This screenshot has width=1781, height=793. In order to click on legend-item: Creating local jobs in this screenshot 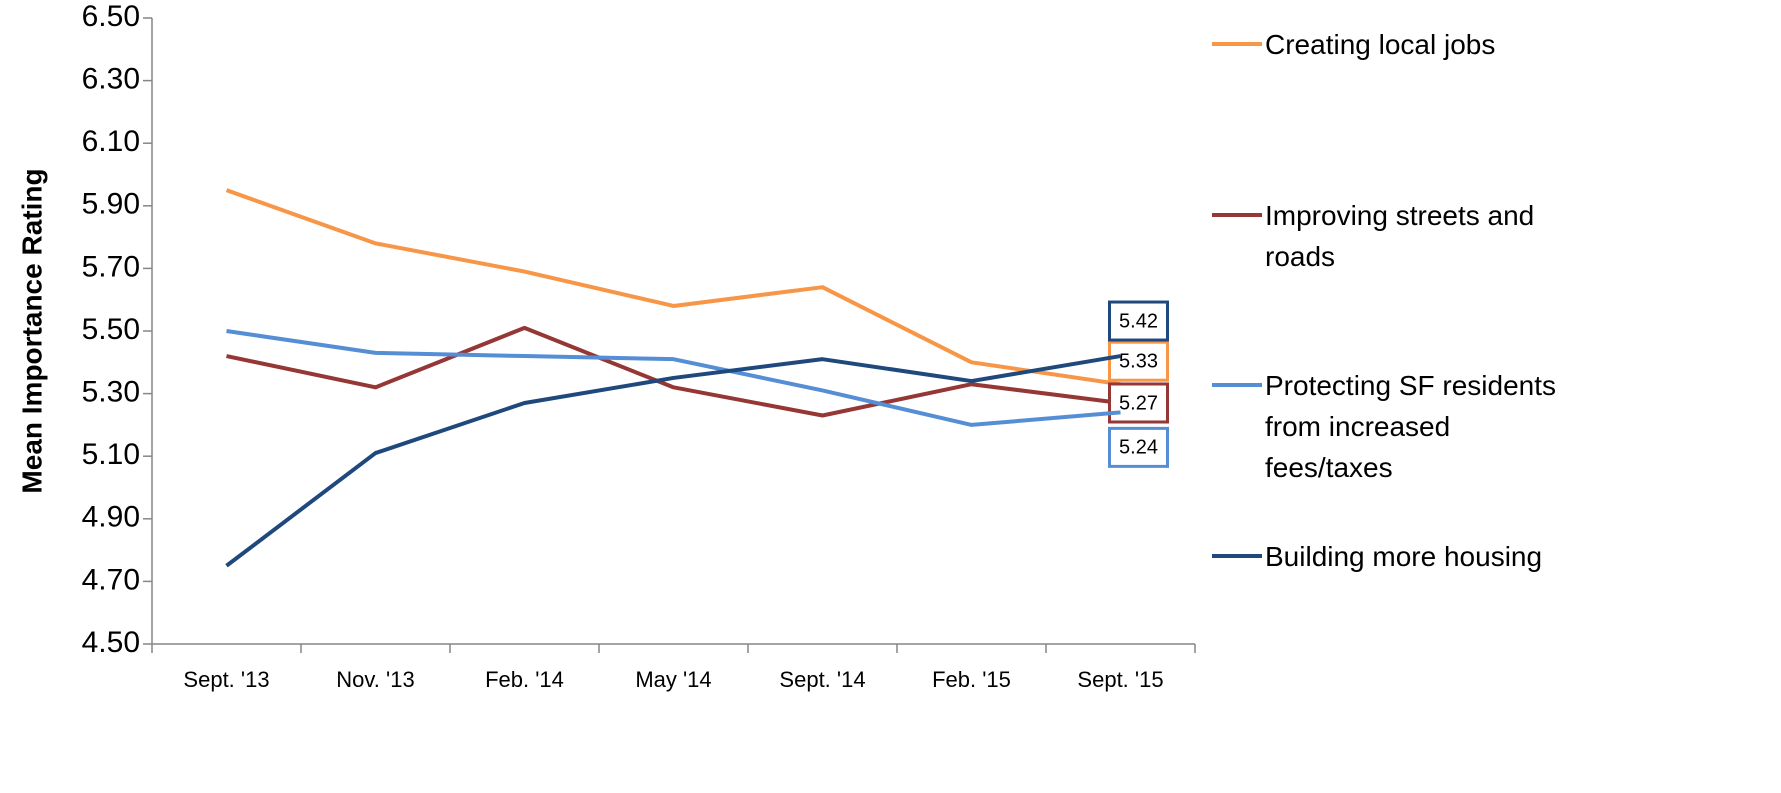, I will do `click(1398, 44)`.